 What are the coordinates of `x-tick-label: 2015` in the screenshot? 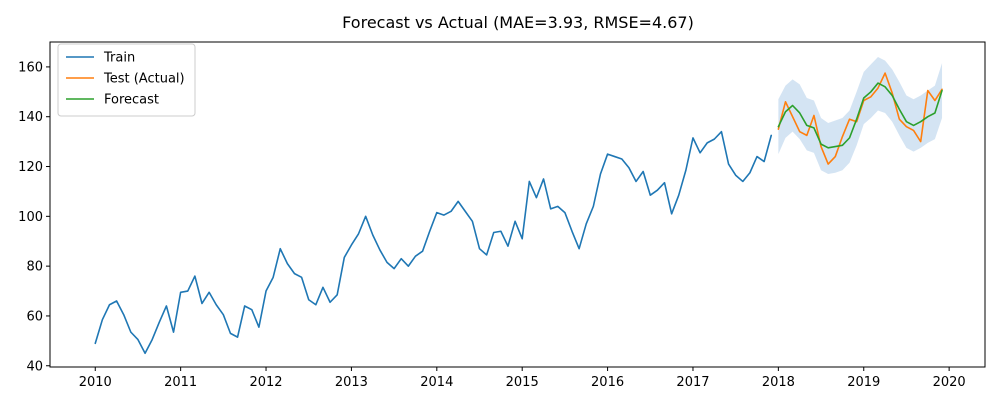 It's located at (522, 382).